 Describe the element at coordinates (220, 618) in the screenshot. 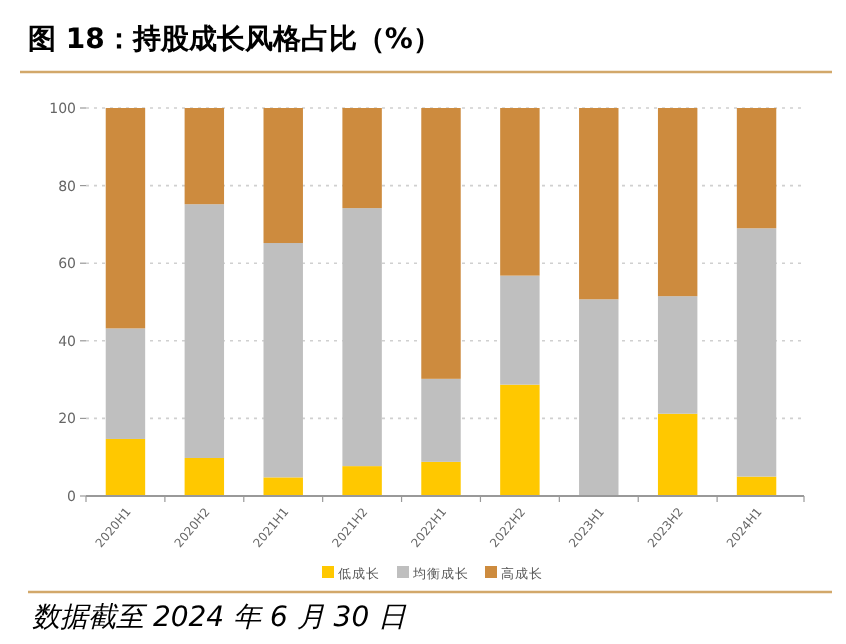

I see `text: 数据截至 2024 年 6 月 30 日` at that location.